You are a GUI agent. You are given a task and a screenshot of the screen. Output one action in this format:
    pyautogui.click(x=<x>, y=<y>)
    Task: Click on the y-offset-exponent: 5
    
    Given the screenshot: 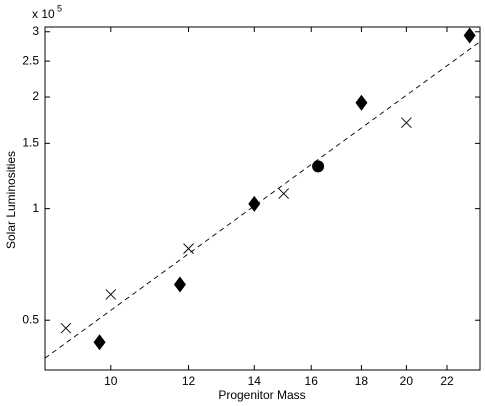 What is the action you would take?
    pyautogui.click(x=59, y=8)
    